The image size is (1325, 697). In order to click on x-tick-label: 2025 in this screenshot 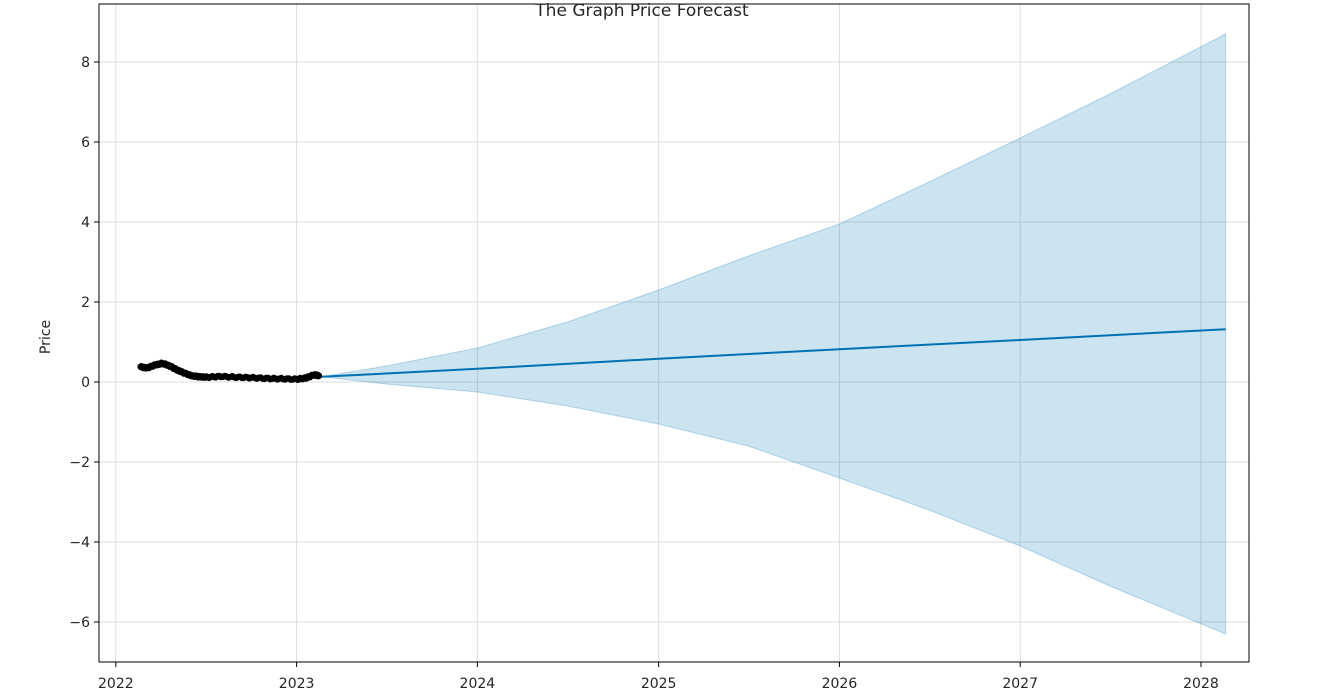, I will do `click(659, 684)`.